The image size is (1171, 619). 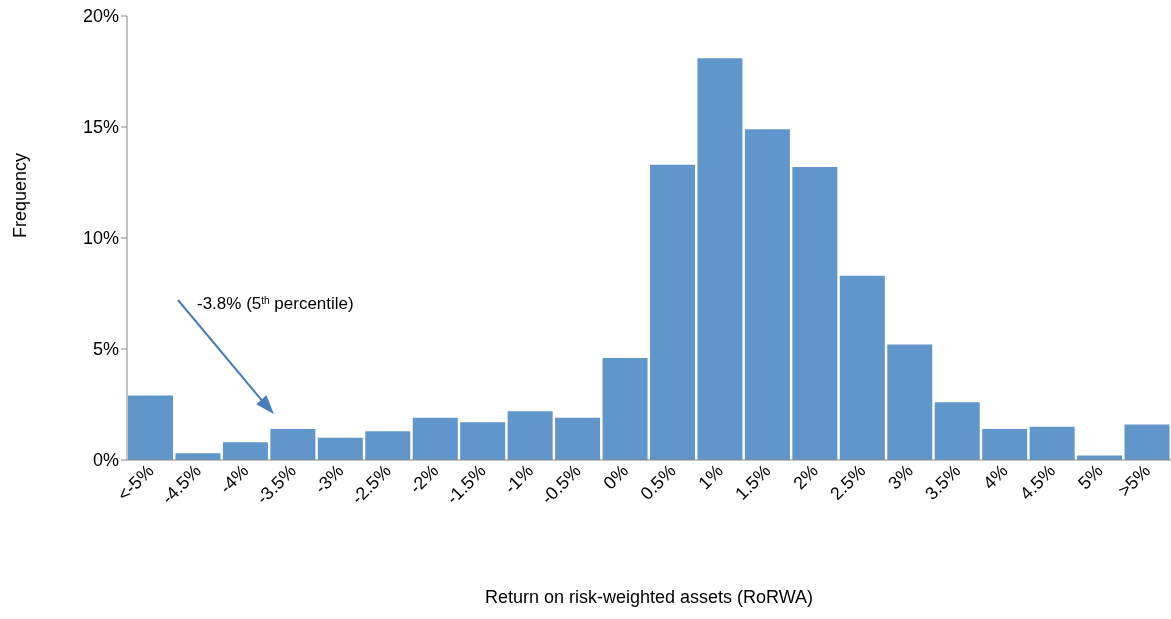 What do you see at coordinates (234, 479) in the screenshot?
I see `x-tick-label: -4%` at bounding box center [234, 479].